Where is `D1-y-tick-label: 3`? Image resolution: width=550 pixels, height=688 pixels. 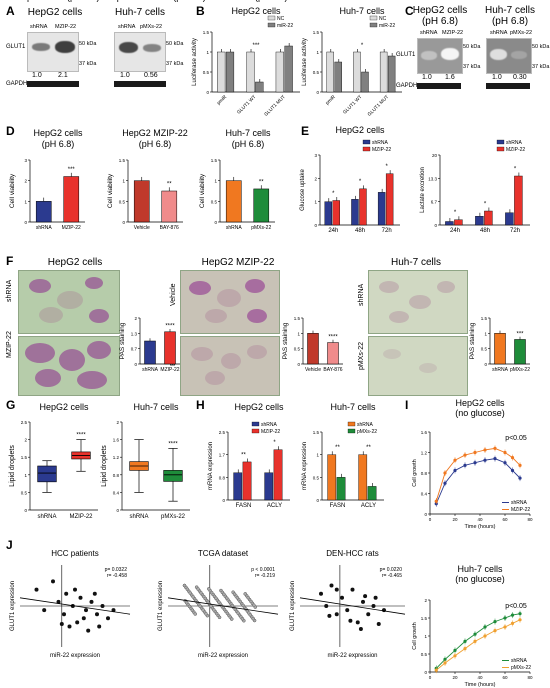 D1-y-tick-label: 3 is located at coordinates (25, 160).